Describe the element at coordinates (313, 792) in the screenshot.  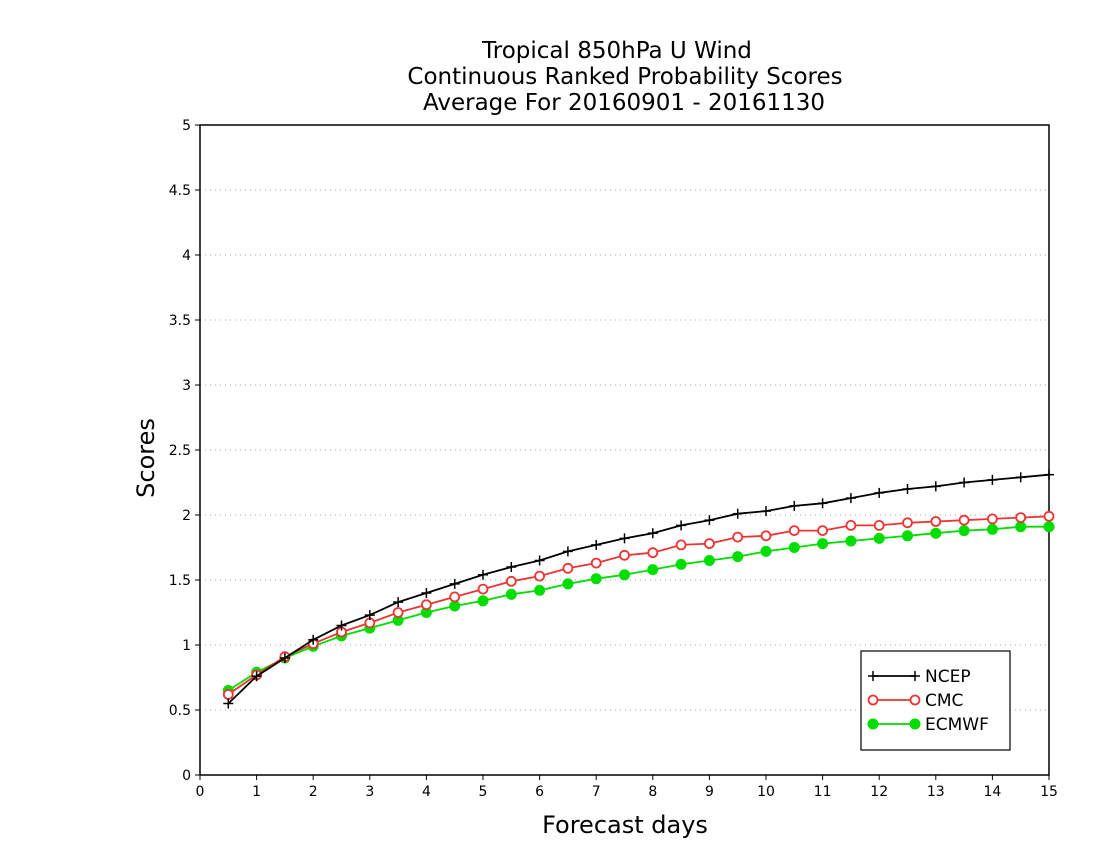
I see `x-tick-label: 2` at that location.